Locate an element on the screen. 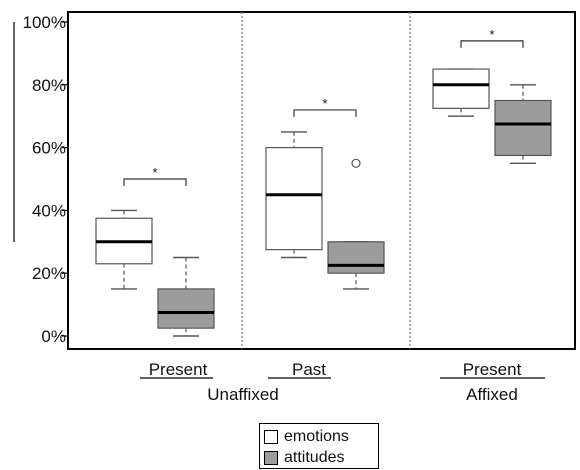  legend-swatch-attitudes is located at coordinates (271, 457).